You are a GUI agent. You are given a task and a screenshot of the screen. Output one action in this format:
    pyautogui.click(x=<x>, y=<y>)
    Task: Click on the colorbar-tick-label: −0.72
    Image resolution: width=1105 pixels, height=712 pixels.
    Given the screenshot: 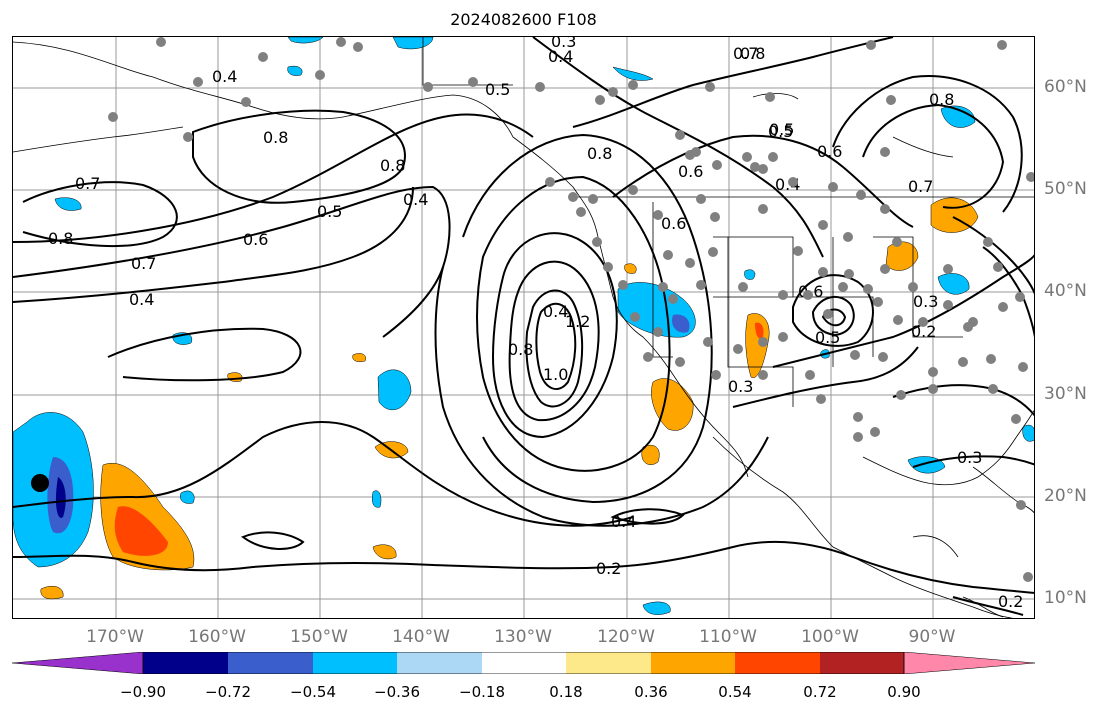 What is the action you would take?
    pyautogui.click(x=228, y=692)
    